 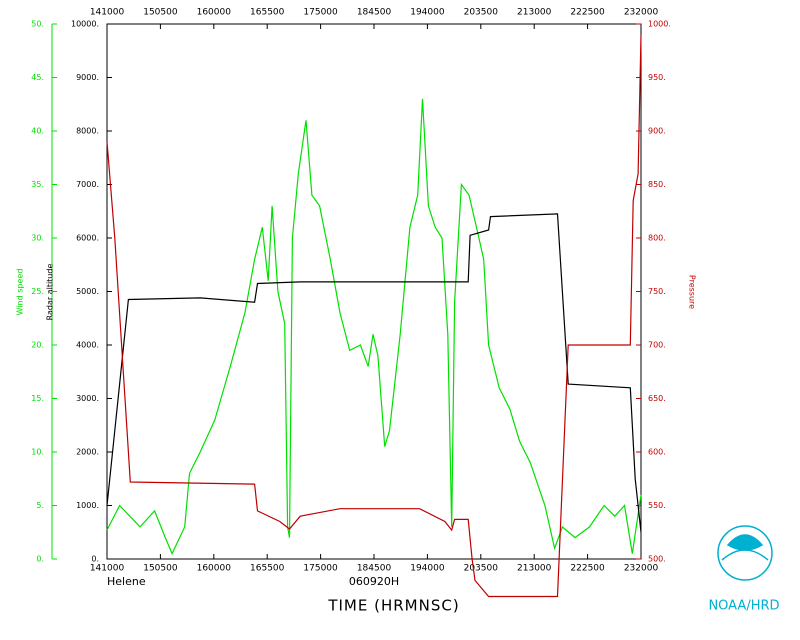 What do you see at coordinates (107, 569) in the screenshot?
I see `x-tick-label: 141000` at bounding box center [107, 569].